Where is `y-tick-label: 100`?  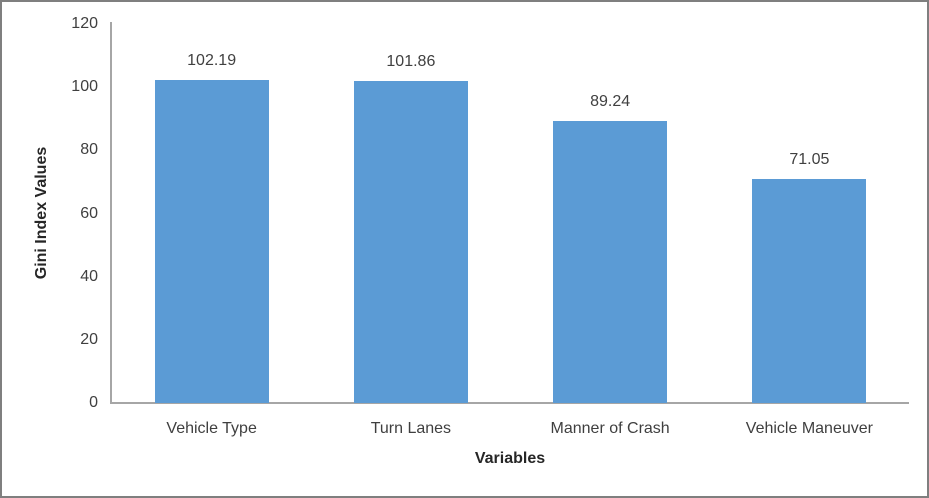 y-tick-label: 100 is located at coordinates (84, 87).